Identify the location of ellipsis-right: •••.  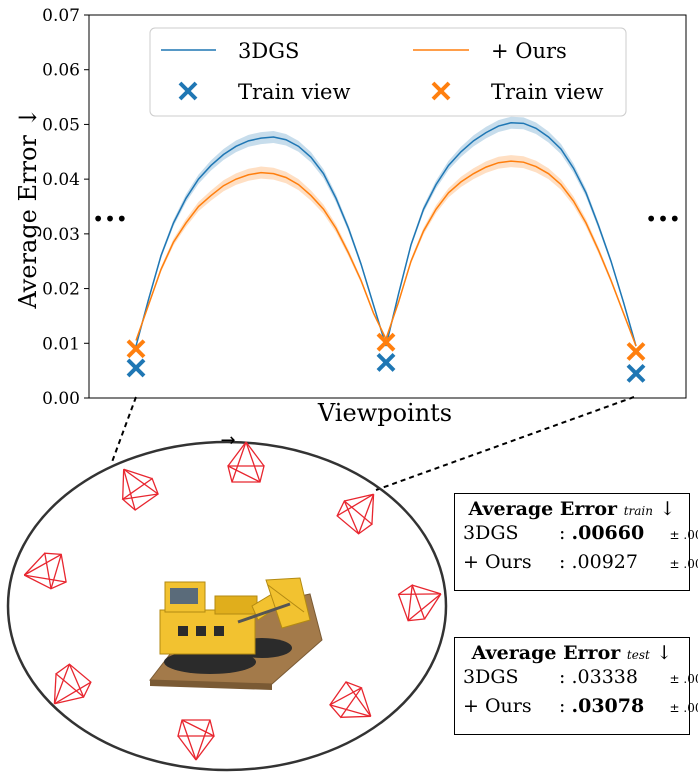
(662, 219).